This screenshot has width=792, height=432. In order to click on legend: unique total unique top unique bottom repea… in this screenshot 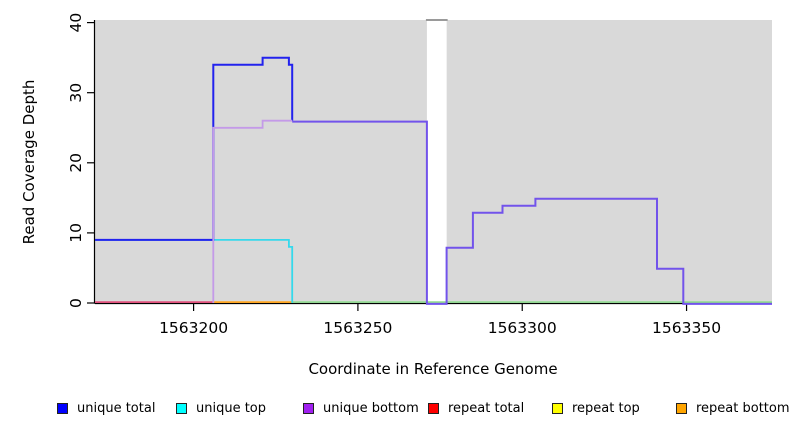, I will do `click(396, 409)`.